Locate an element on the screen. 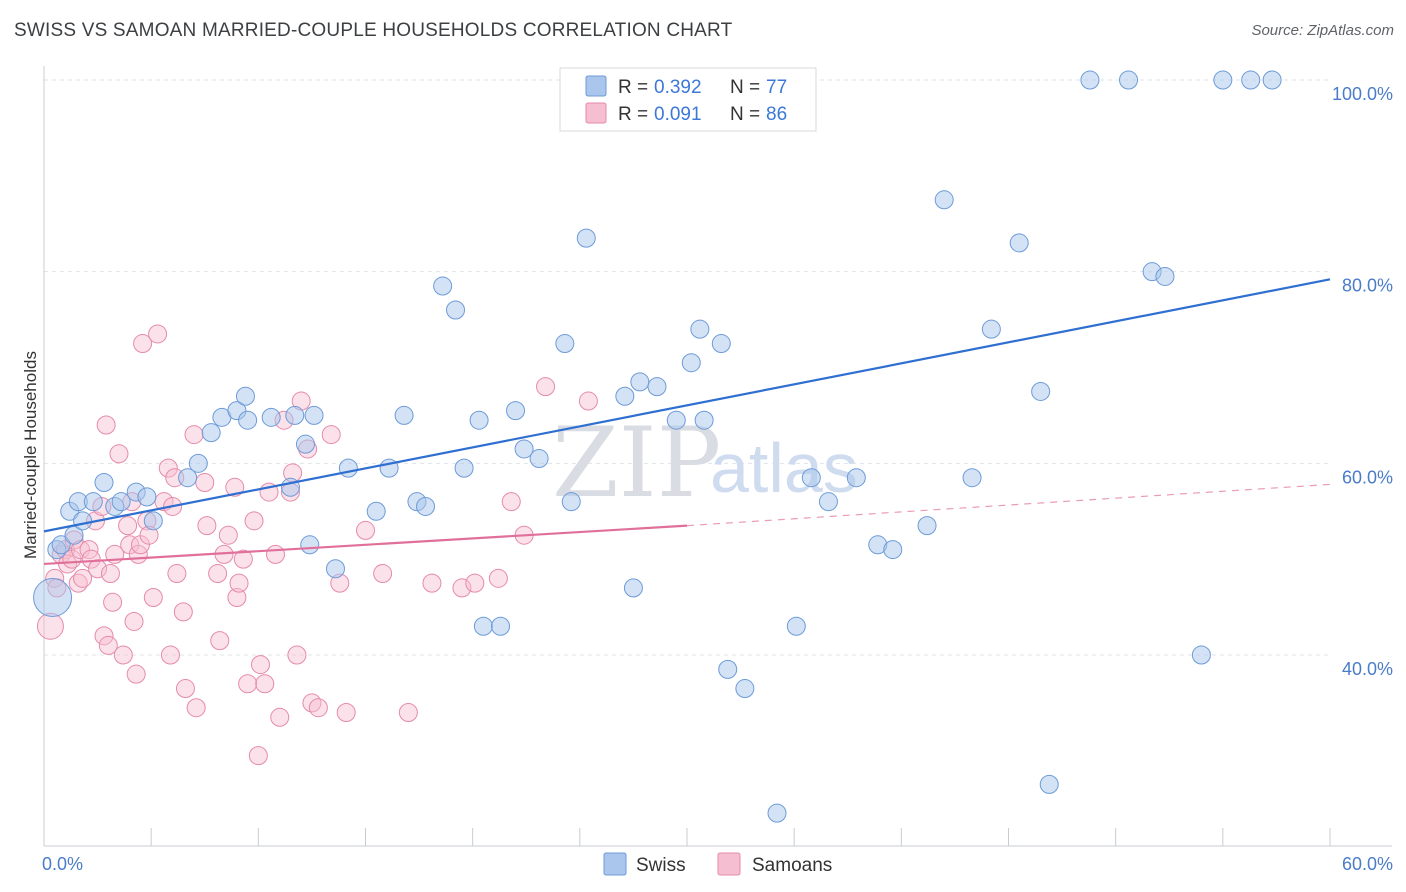 This screenshot has width=1406, height=892. y-tick-label: 80.0% is located at coordinates (1367, 286).